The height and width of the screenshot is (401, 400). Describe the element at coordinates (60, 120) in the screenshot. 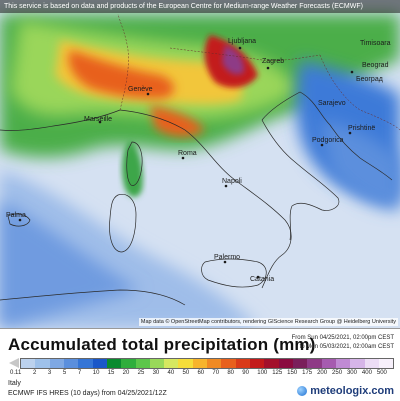

I see `france-coast` at that location.